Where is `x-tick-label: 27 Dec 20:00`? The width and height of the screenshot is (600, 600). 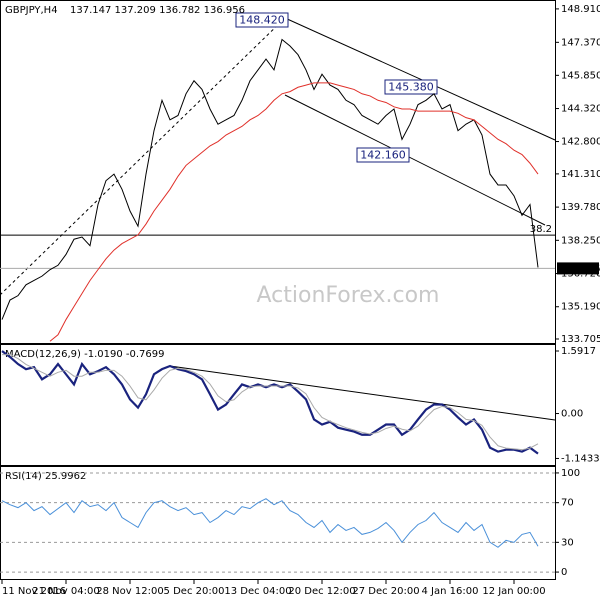
x-tick-label: 27 Dec 20:00 is located at coordinates (385, 591).